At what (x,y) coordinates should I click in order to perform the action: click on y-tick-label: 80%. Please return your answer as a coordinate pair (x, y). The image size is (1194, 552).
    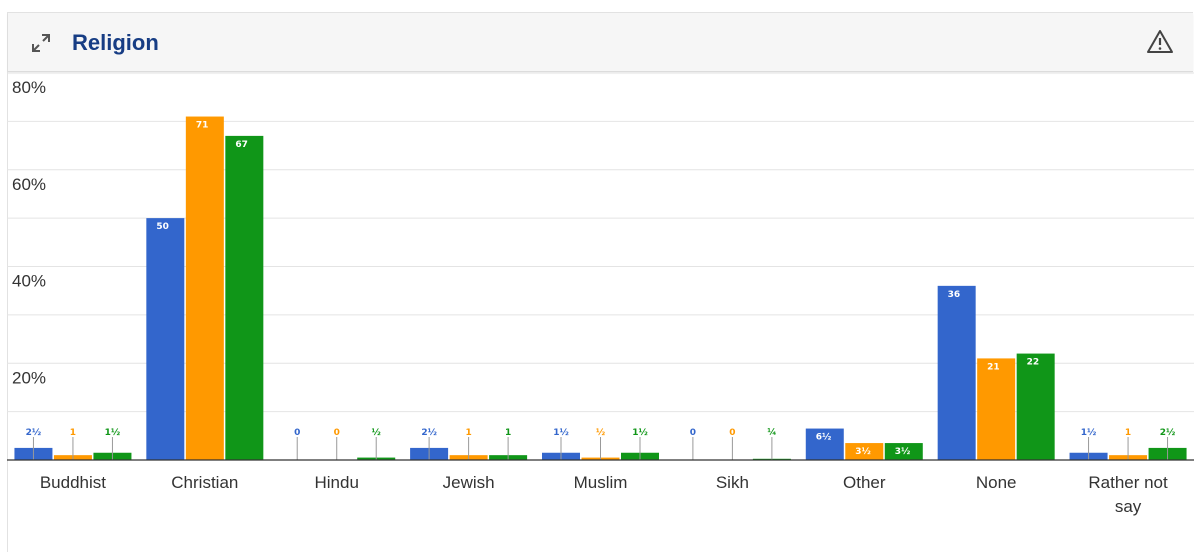
    Looking at the image, I should click on (29, 87).